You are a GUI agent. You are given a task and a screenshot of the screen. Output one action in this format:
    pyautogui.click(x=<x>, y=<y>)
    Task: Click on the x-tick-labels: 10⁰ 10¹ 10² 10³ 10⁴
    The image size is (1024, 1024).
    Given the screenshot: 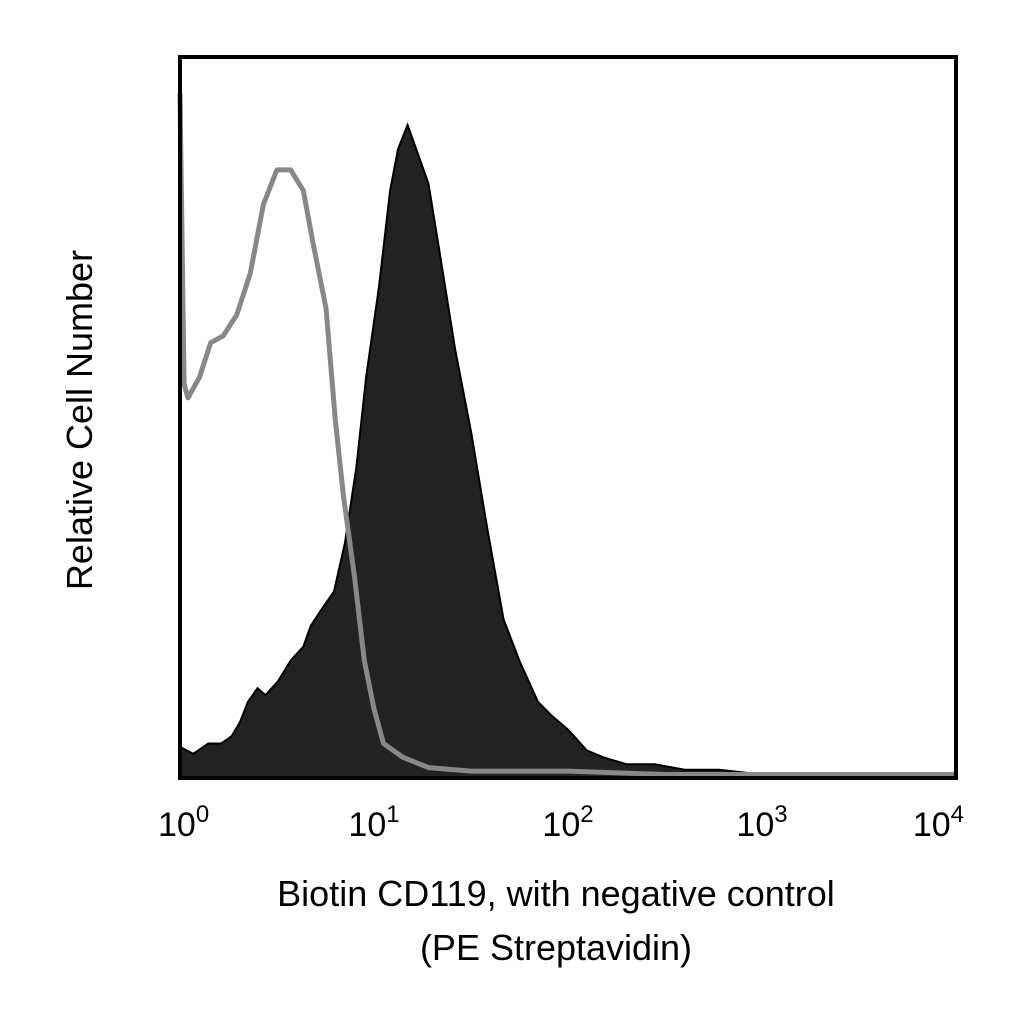 What is the action you would take?
    pyautogui.click(x=561, y=822)
    